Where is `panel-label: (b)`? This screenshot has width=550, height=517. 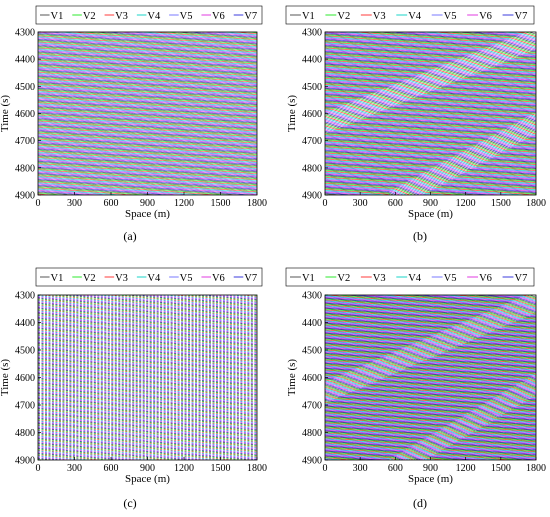 panel-label: (b) is located at coordinates (420, 236).